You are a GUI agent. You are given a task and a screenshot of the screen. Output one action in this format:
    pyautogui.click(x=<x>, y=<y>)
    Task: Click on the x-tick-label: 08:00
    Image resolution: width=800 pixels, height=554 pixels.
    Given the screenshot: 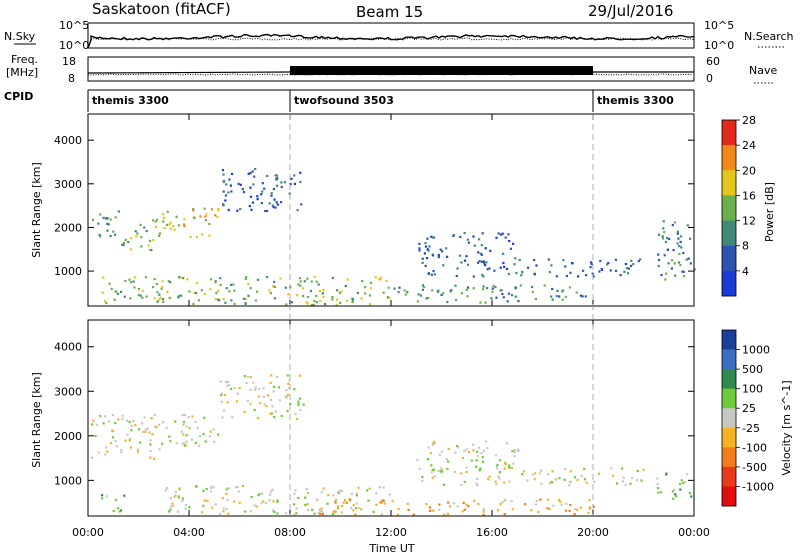 What is the action you would take?
    pyautogui.click(x=290, y=532)
    